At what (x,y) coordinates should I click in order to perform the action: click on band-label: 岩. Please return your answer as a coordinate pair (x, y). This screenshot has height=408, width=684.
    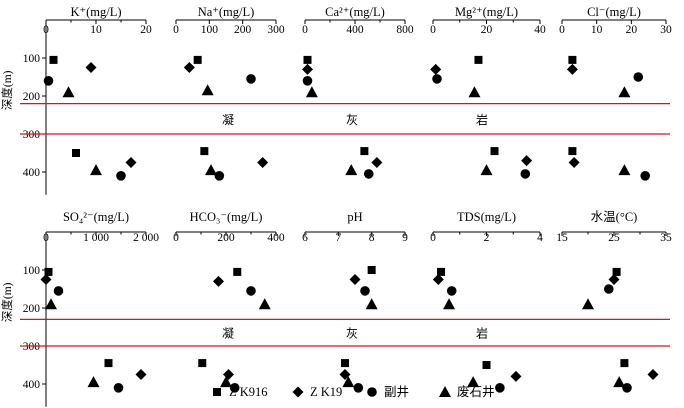
    Looking at the image, I should click on (482, 333).